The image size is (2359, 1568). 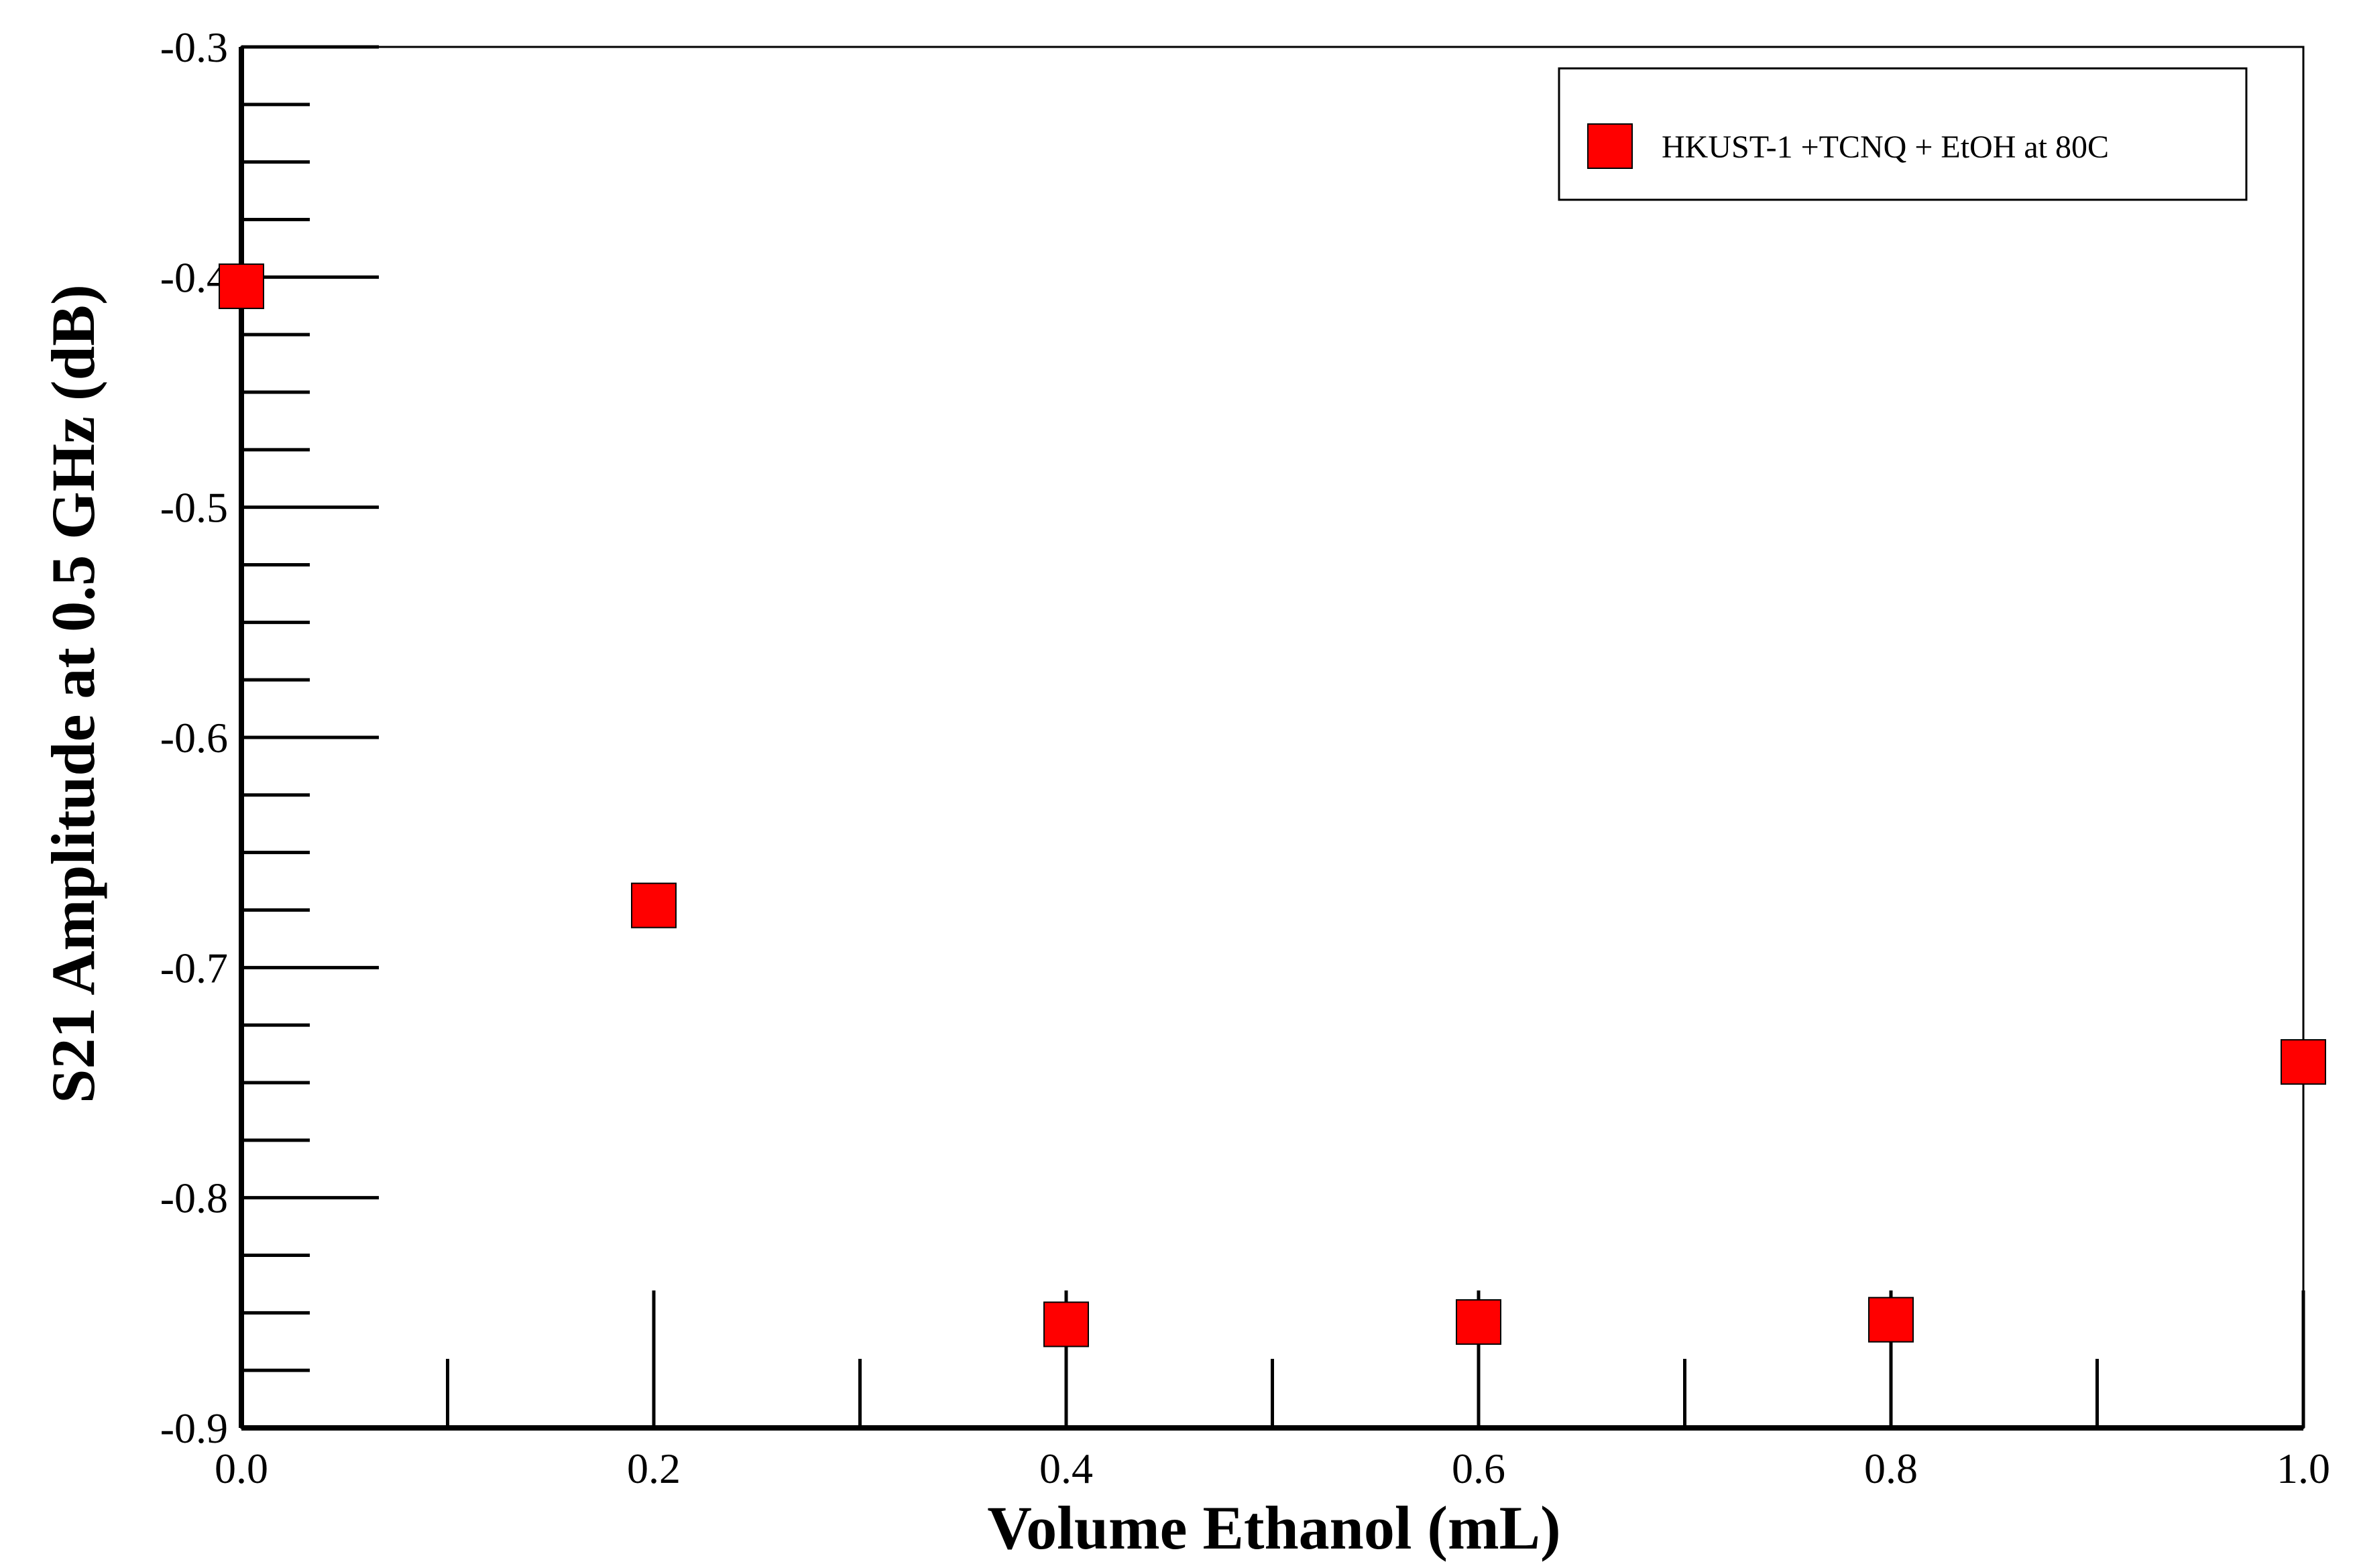 What do you see at coordinates (194, 1428) in the screenshot?
I see `y-tick-label: -0.9` at bounding box center [194, 1428].